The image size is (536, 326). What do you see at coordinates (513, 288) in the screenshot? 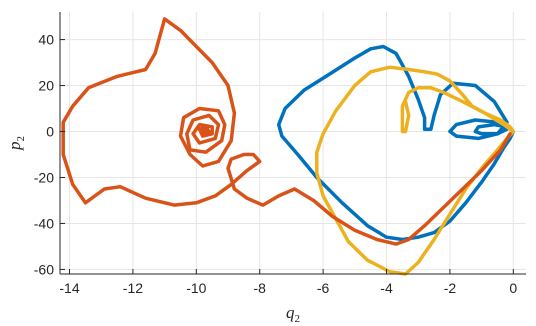
I see `x-tick-label: 0` at bounding box center [513, 288].